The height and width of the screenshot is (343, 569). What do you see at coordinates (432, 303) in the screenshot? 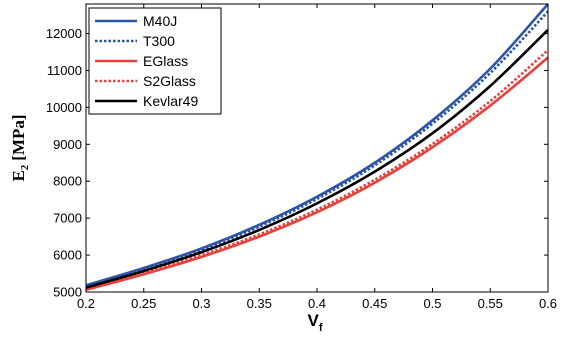
I see `x-tick-label: 0.5` at bounding box center [432, 303].